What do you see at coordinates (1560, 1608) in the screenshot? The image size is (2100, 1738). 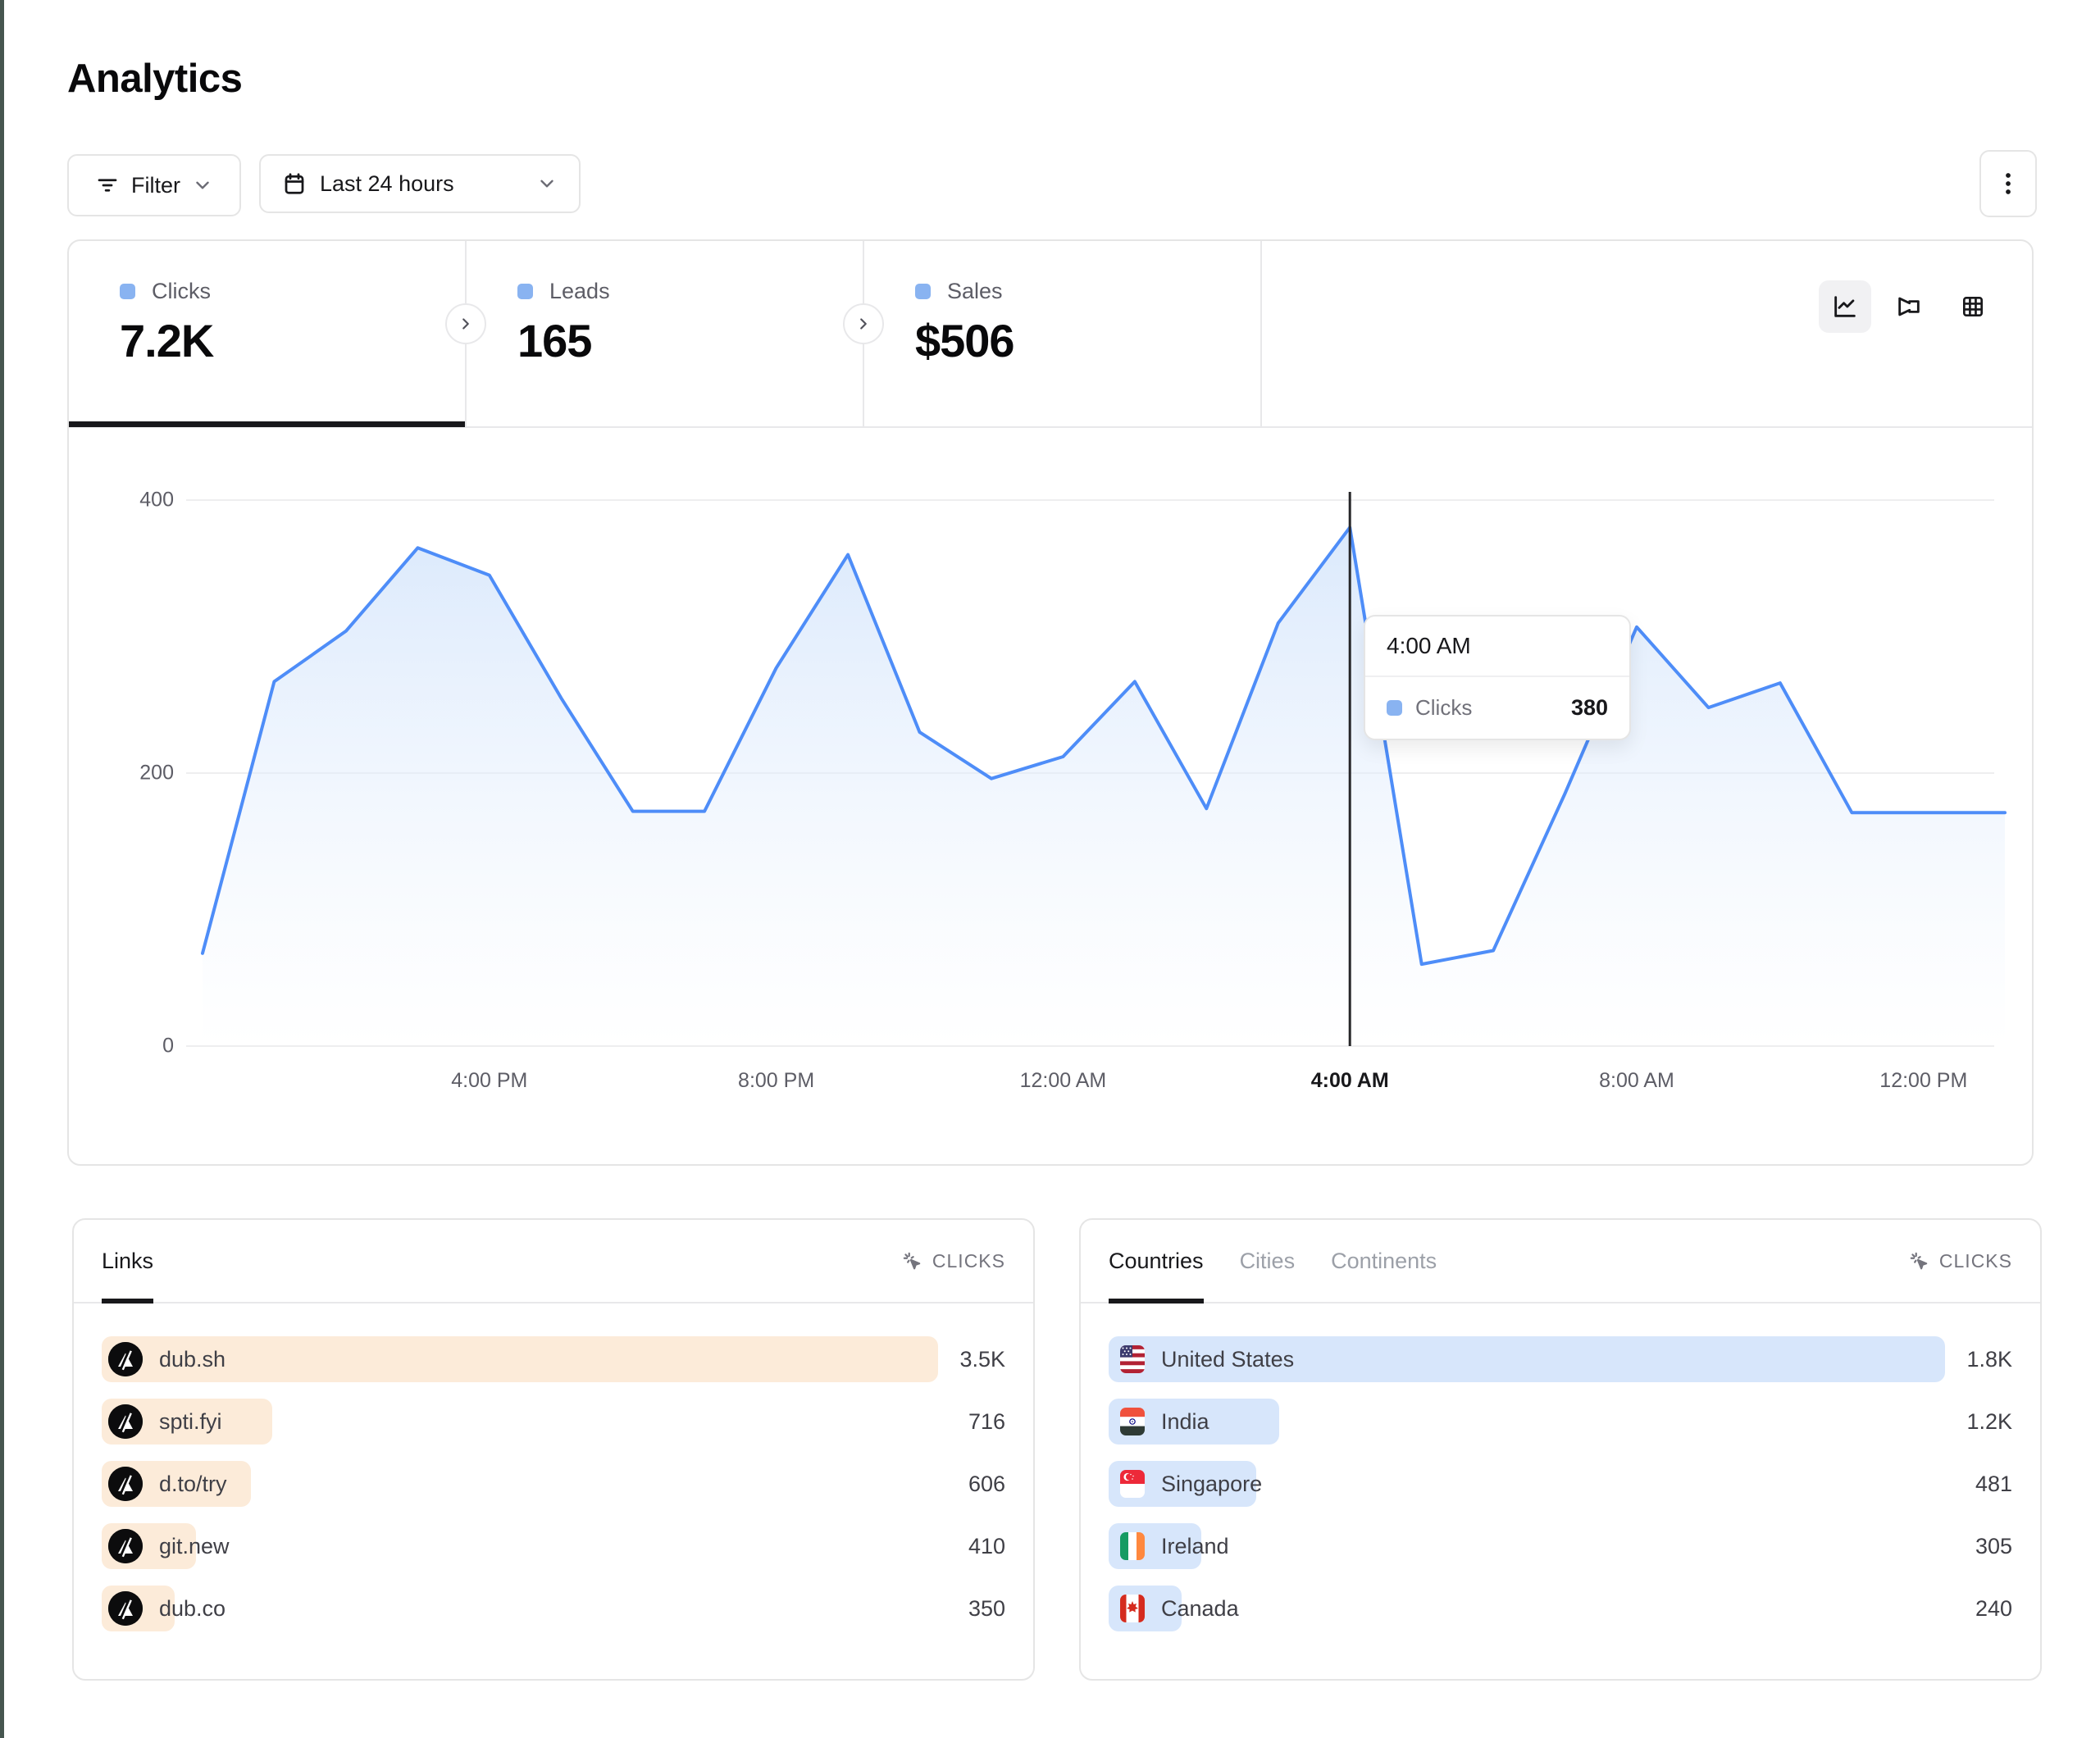 I see `country-row: Canada 240` at bounding box center [1560, 1608].